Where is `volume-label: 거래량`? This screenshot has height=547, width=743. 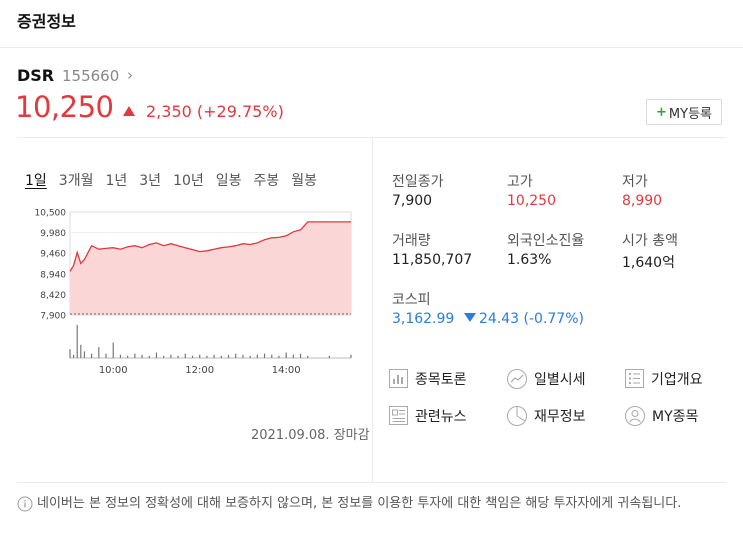
volume-label: 거래량 is located at coordinates (411, 241).